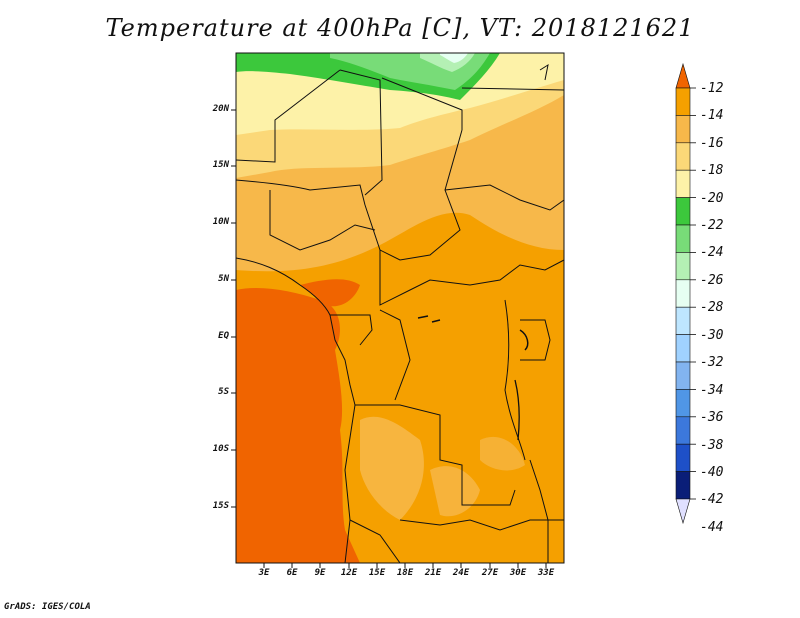 This screenshot has height=618, width=800. What do you see at coordinates (220, 222) in the screenshot?
I see `lat-label: 10N` at bounding box center [220, 222].